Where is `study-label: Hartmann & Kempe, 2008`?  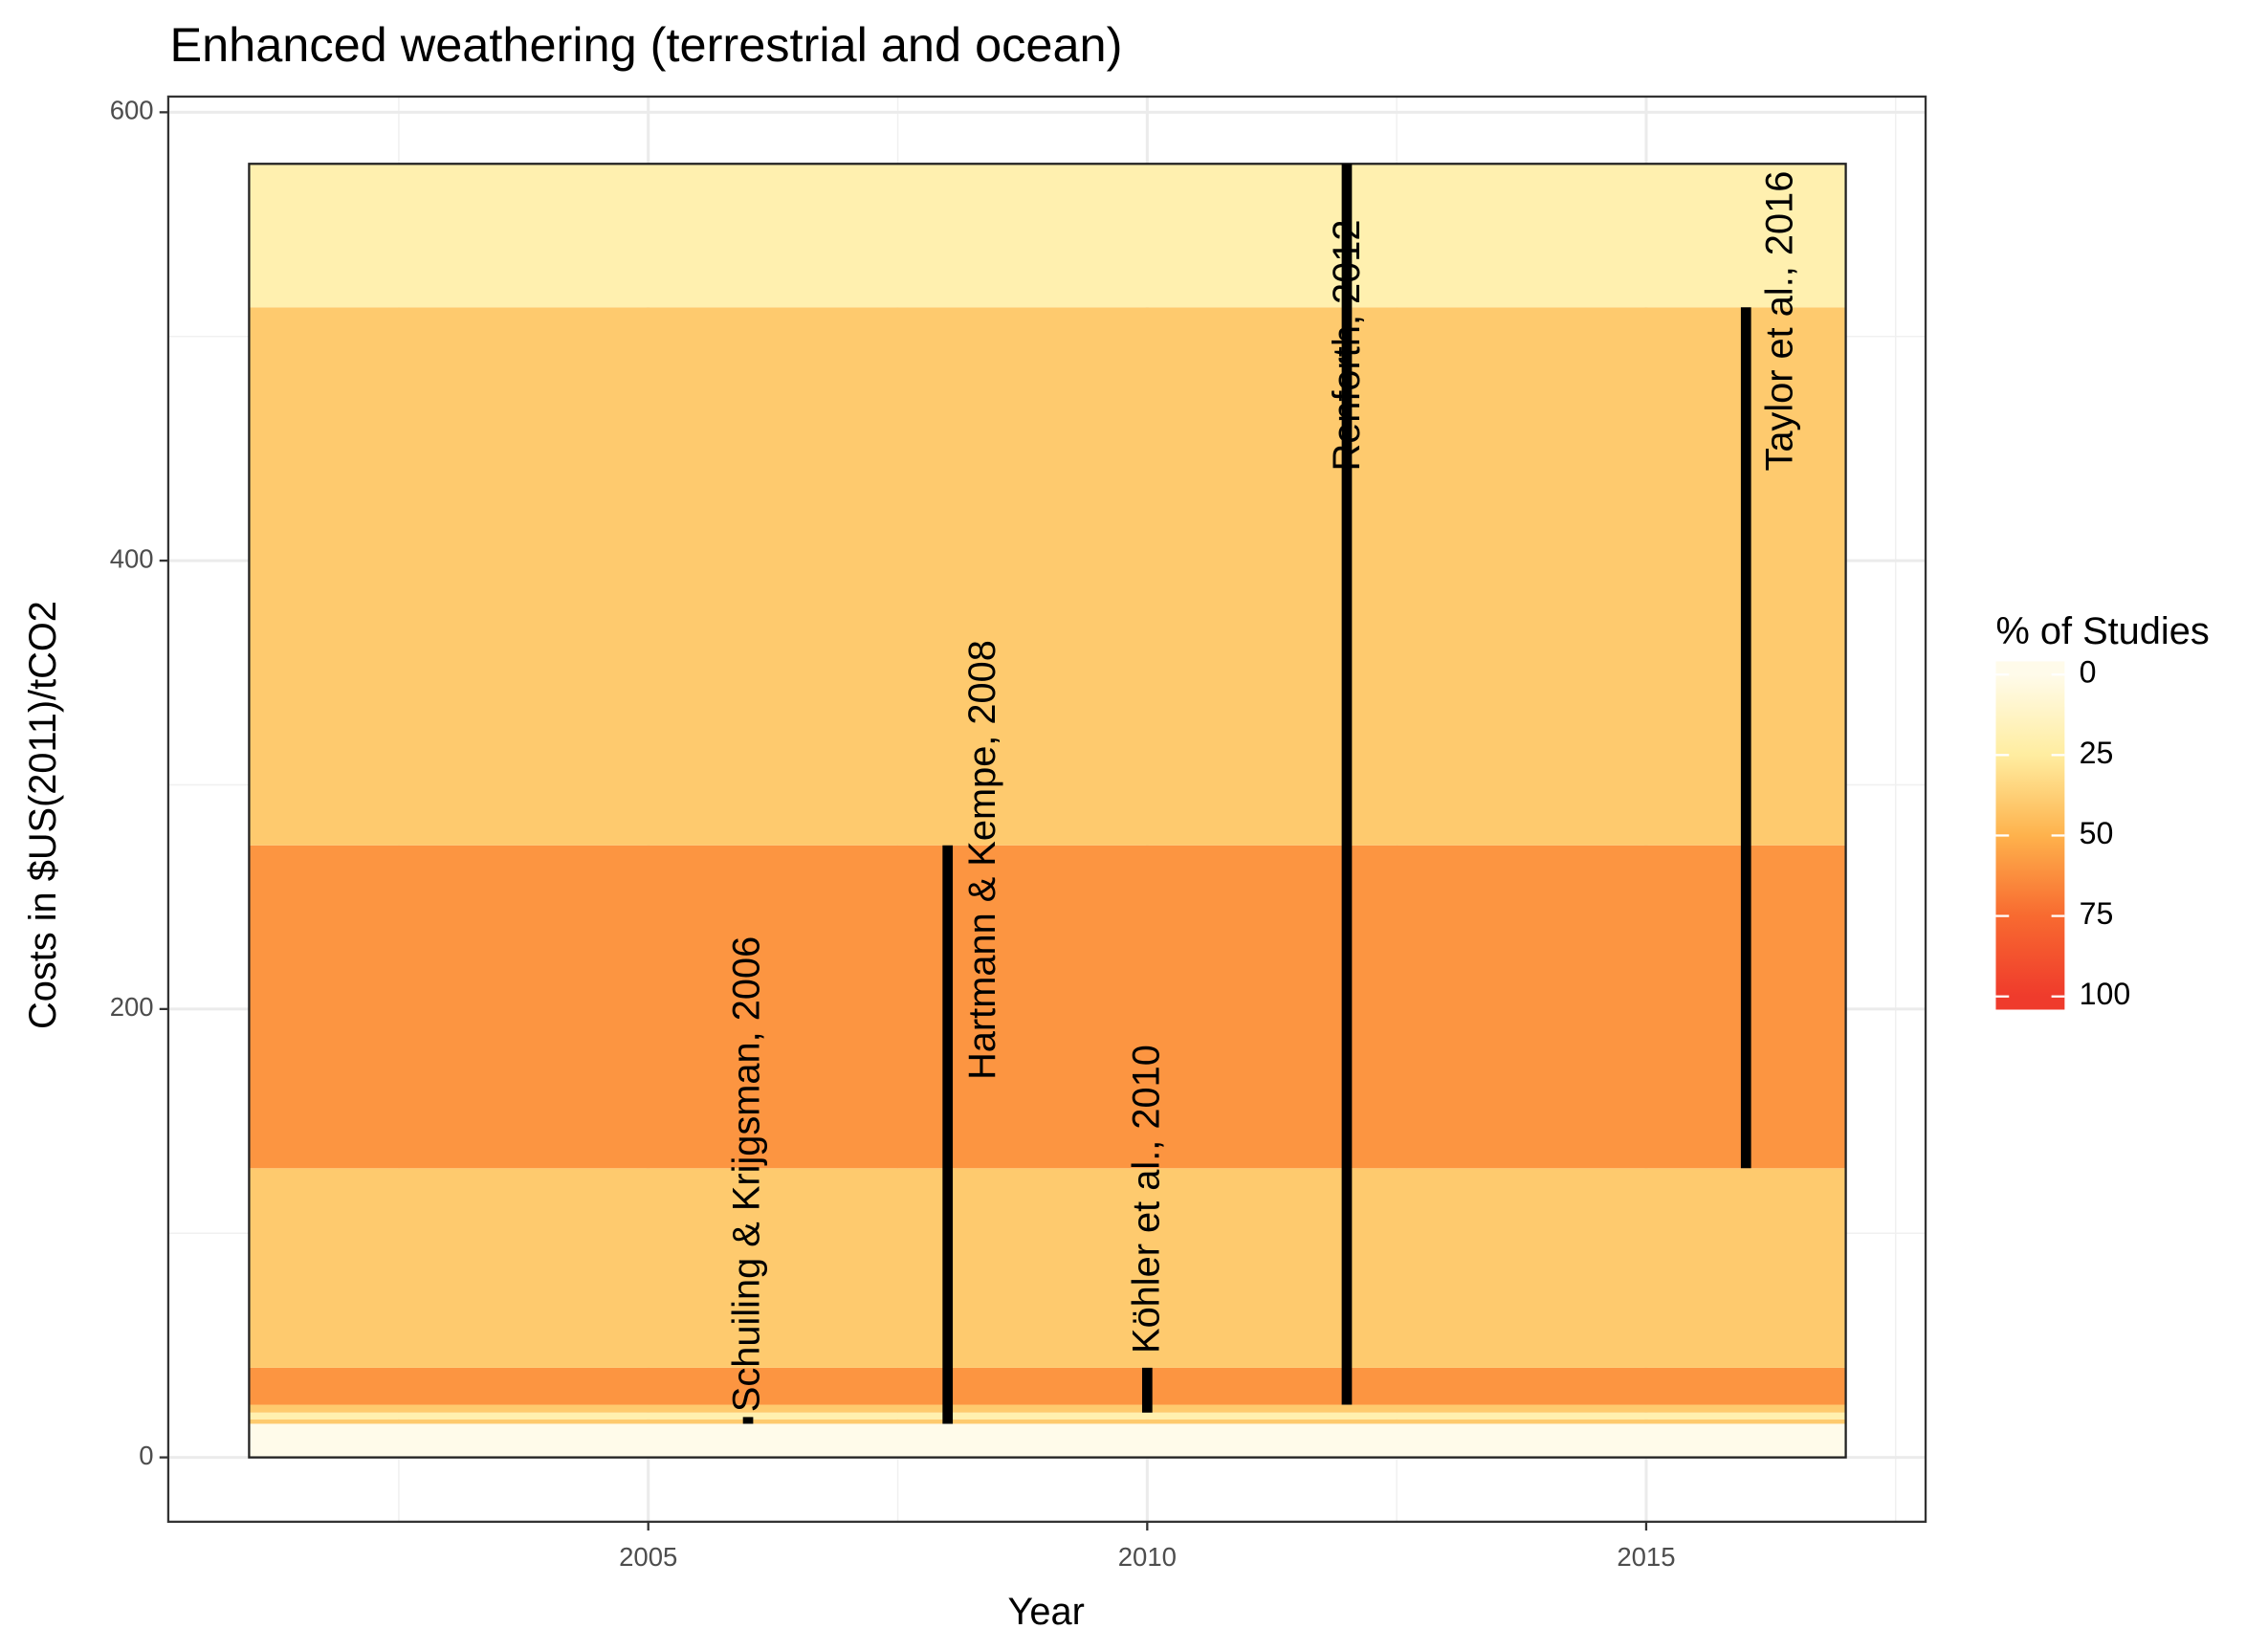
study-label: Hartmann & Kempe, 2008 is located at coordinates (982, 860).